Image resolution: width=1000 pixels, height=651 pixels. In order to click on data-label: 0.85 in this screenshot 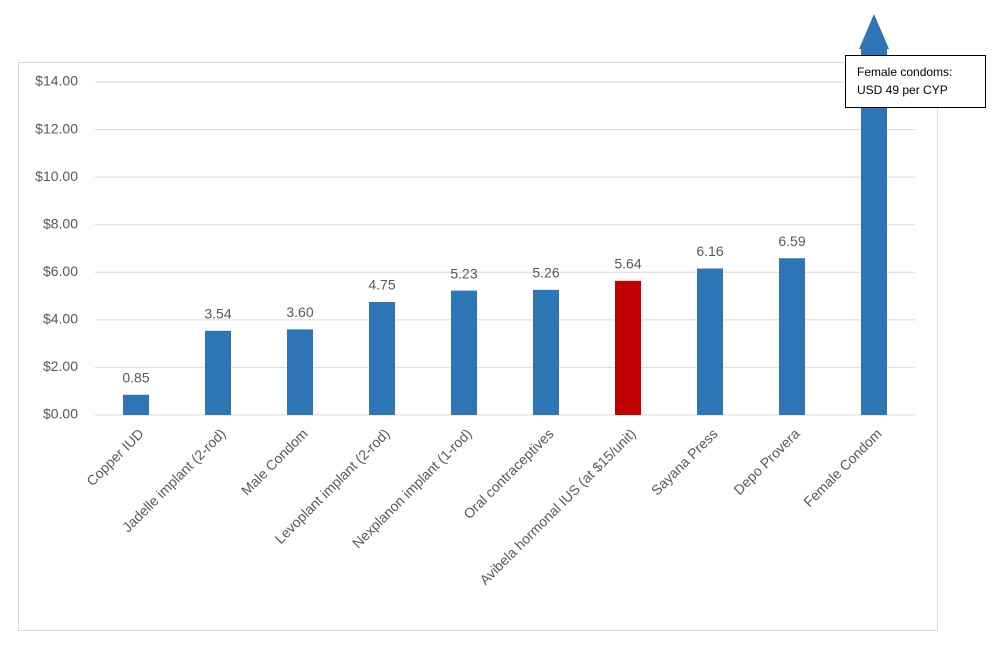, I will do `click(135, 377)`.